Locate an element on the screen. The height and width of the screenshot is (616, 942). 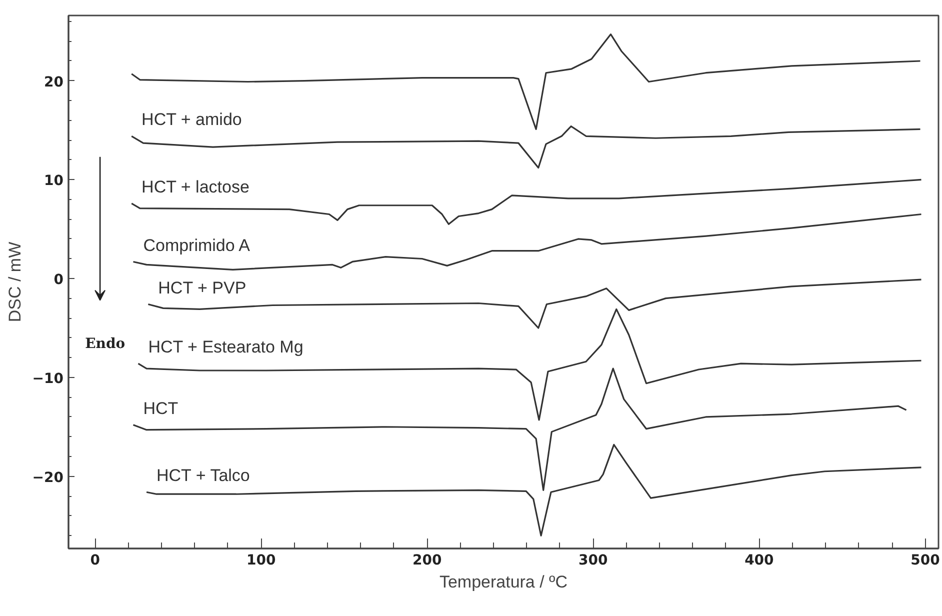
x-tick-label: 400 is located at coordinates (759, 560).